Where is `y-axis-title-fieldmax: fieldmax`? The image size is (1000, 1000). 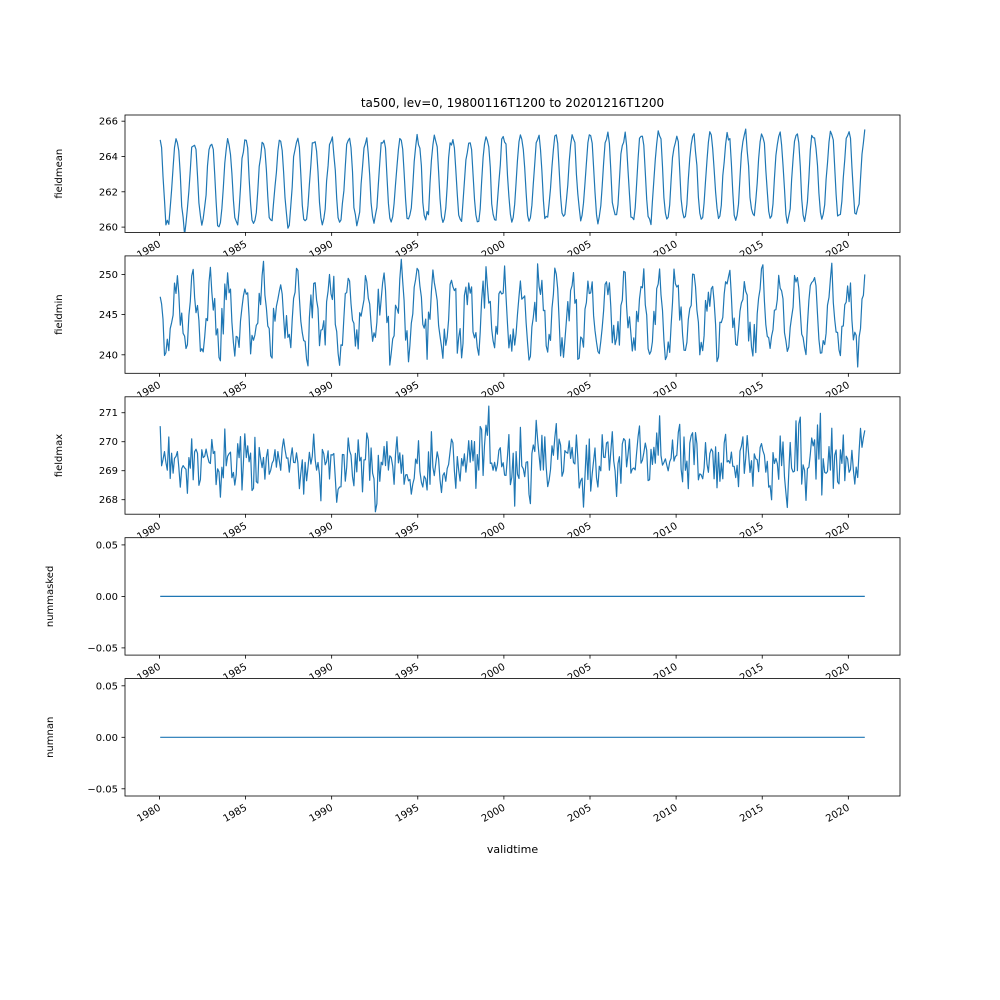
y-axis-title-fieldmax: fieldmax is located at coordinates (59, 455).